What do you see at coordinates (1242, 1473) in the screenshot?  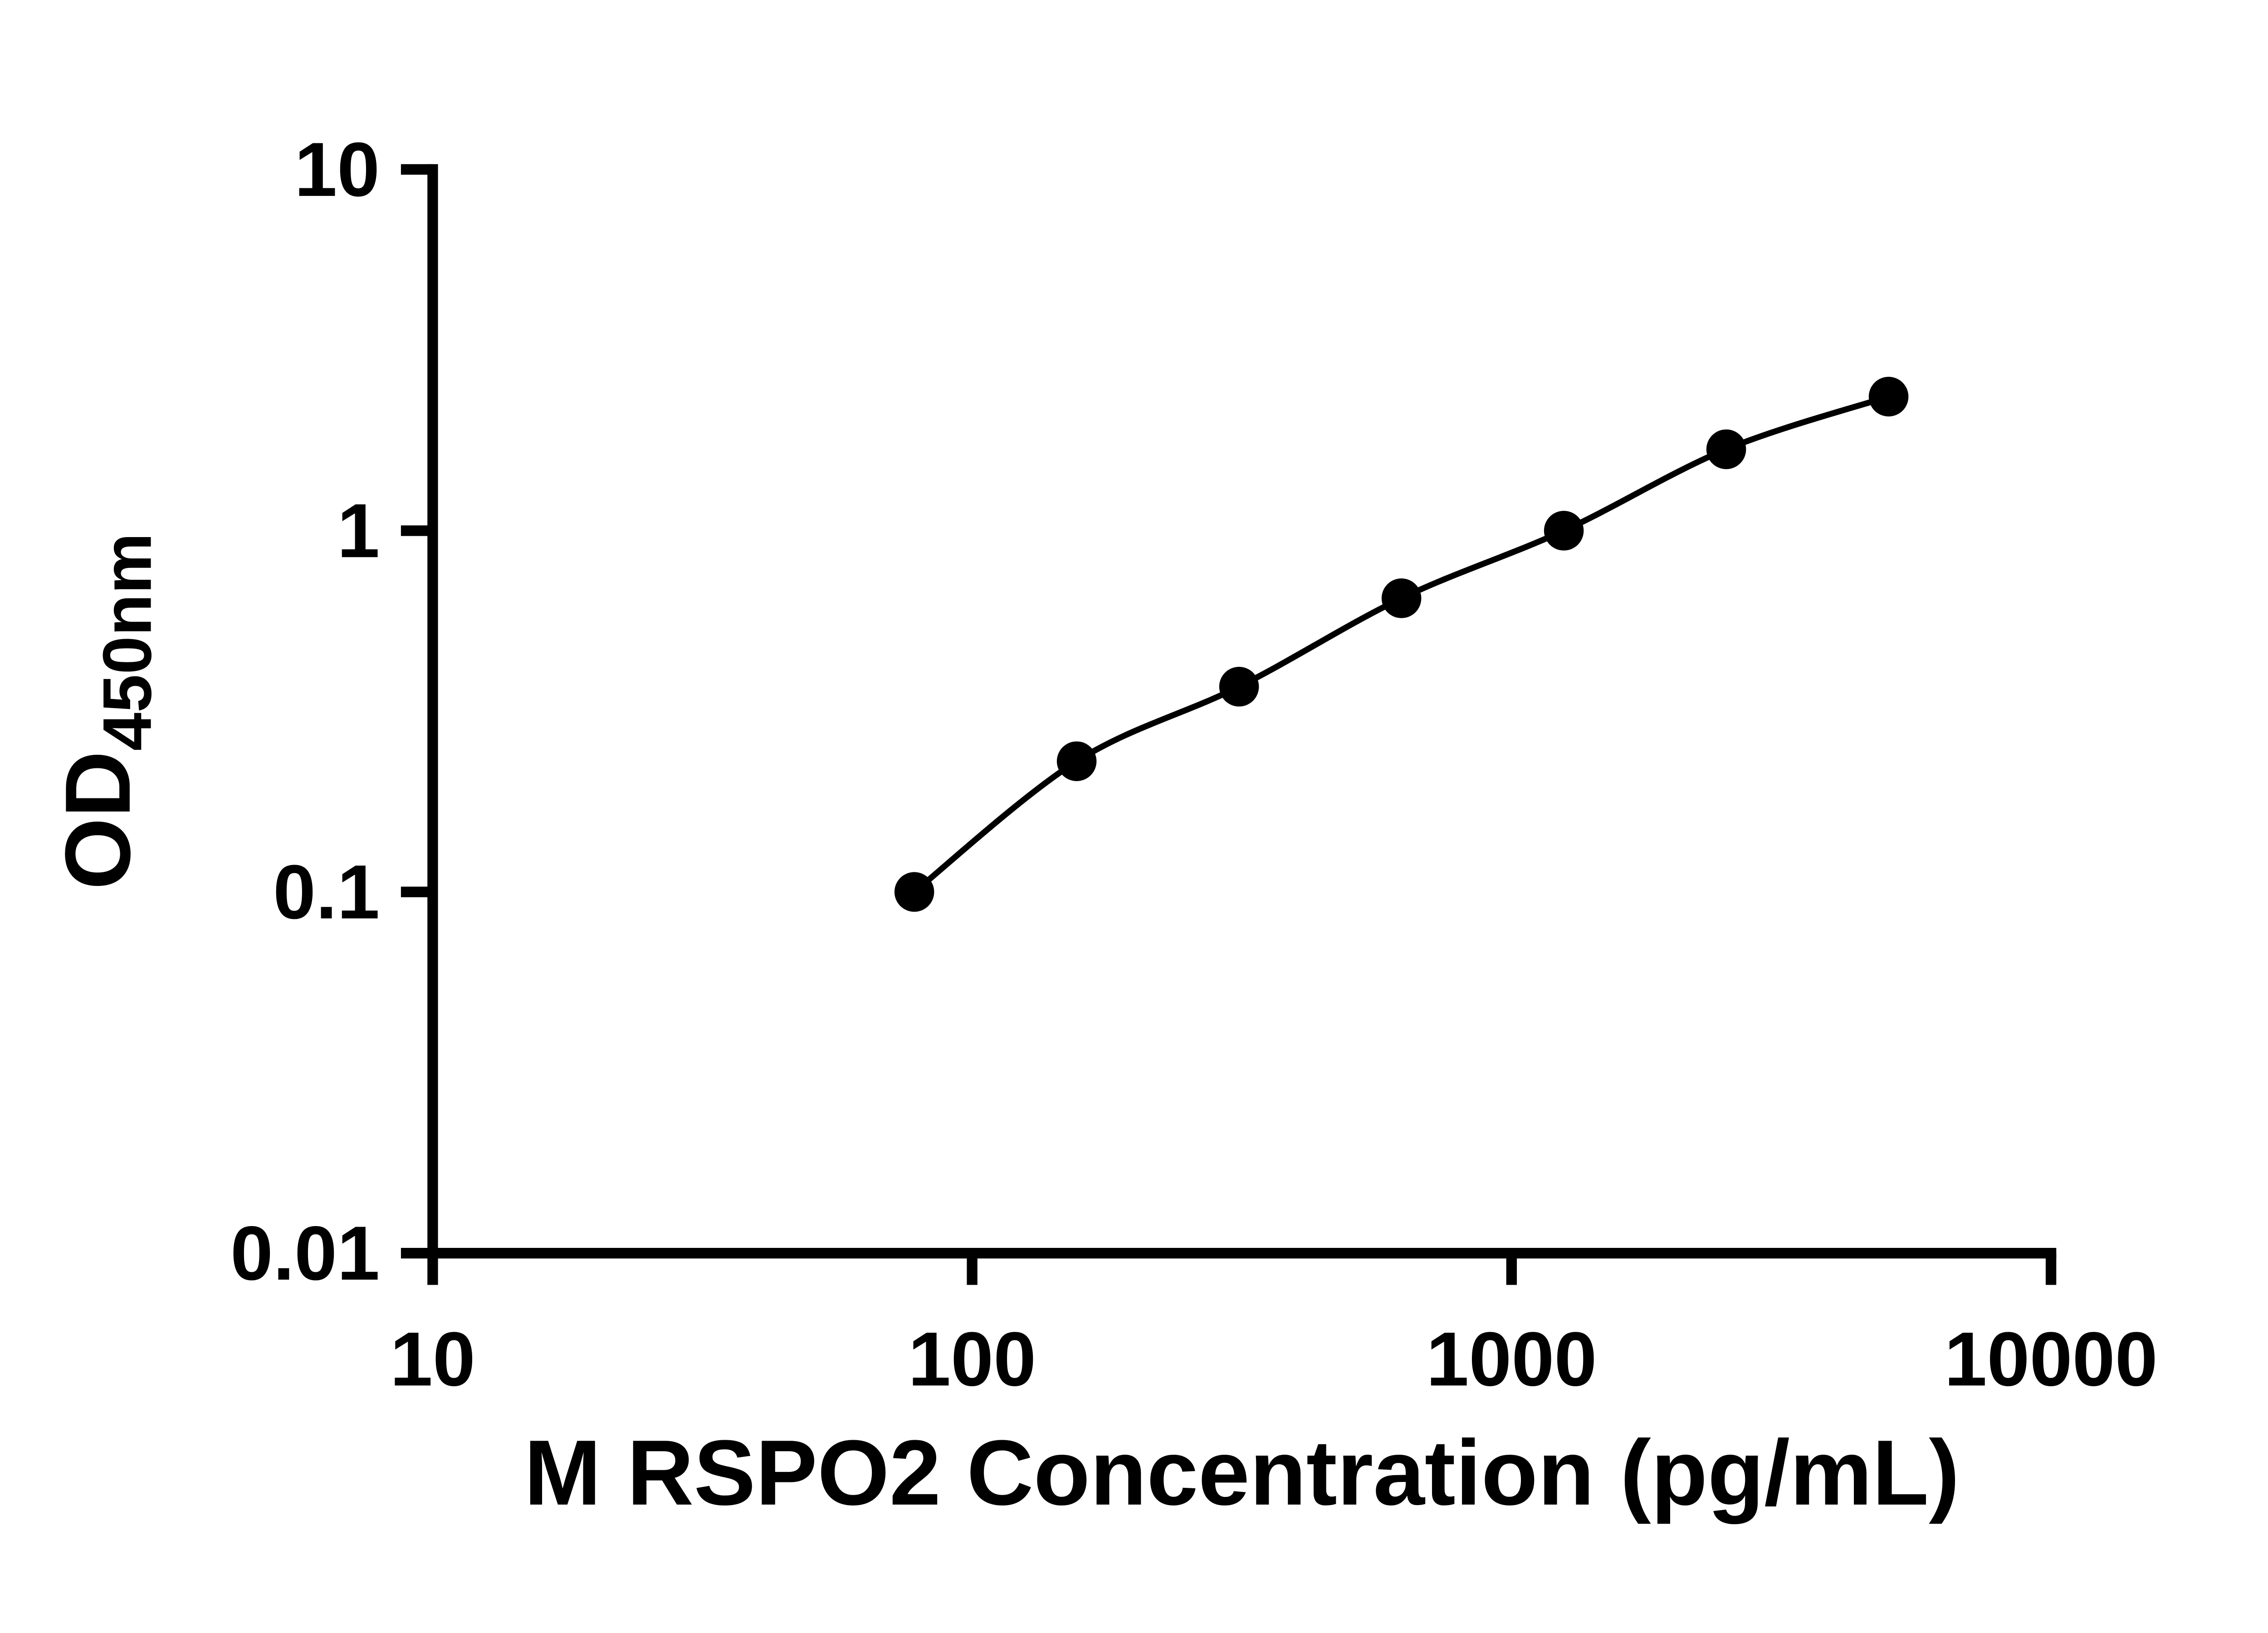 I see `x-axis-title: M RSPO2 Concentration (pg/mL)` at bounding box center [1242, 1473].